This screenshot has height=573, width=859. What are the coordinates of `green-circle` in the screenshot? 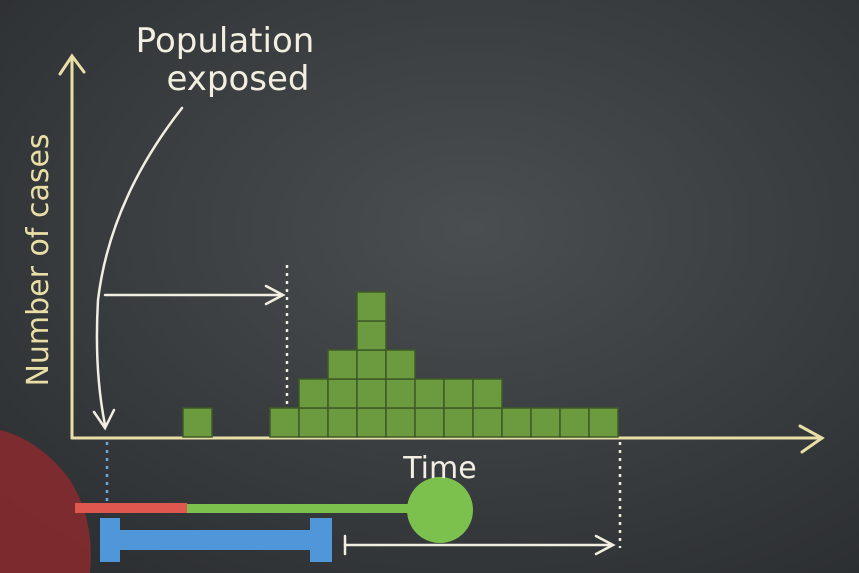 It's located at (440, 510).